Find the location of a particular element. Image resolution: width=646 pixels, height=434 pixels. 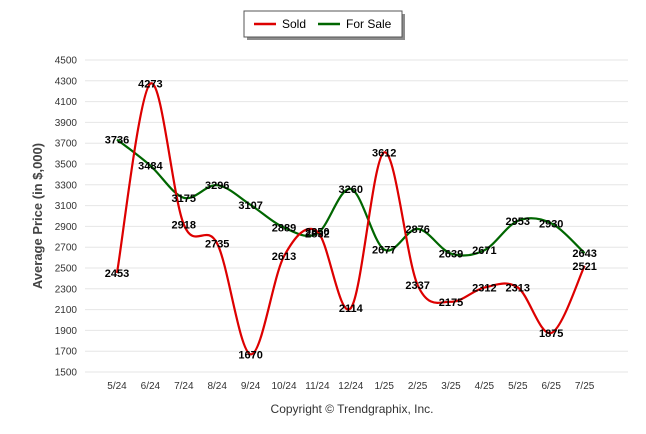

data-label: 2671 is located at coordinates (484, 251).